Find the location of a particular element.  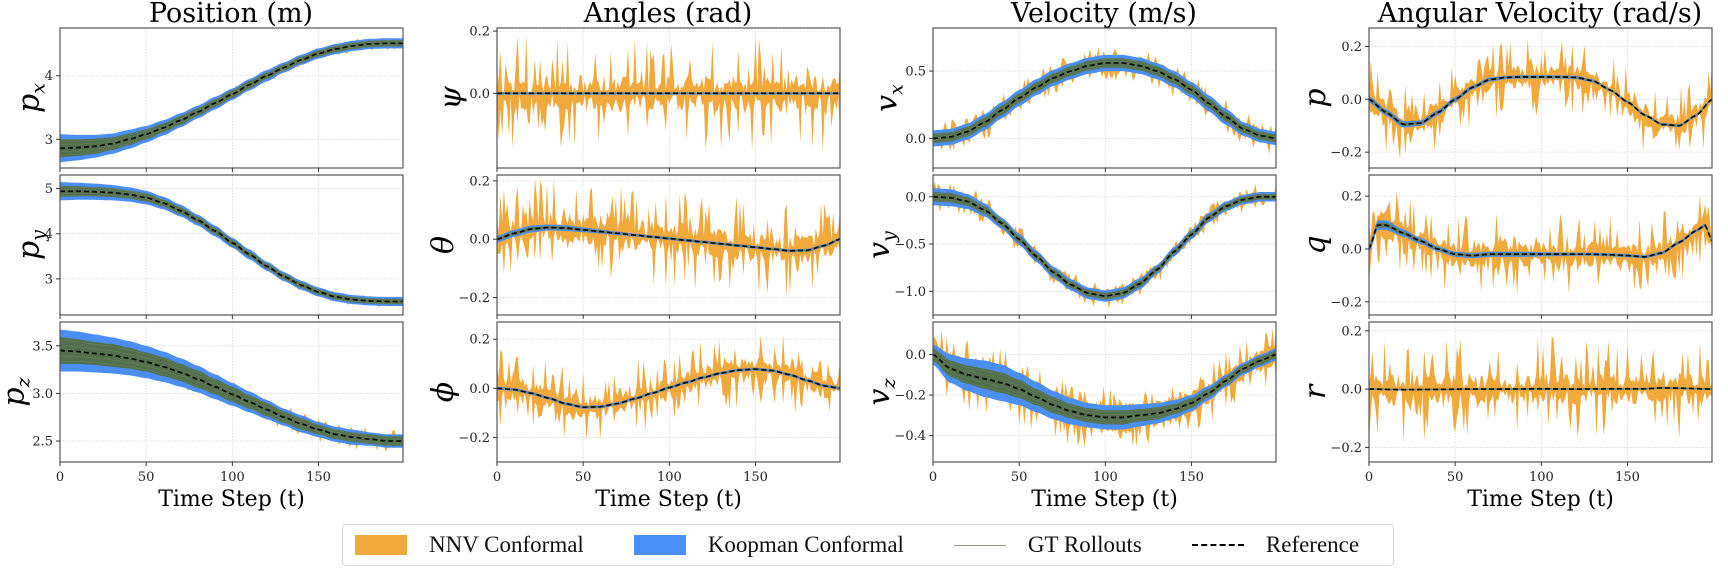

y-axis-label: θ is located at coordinates (443, 245).